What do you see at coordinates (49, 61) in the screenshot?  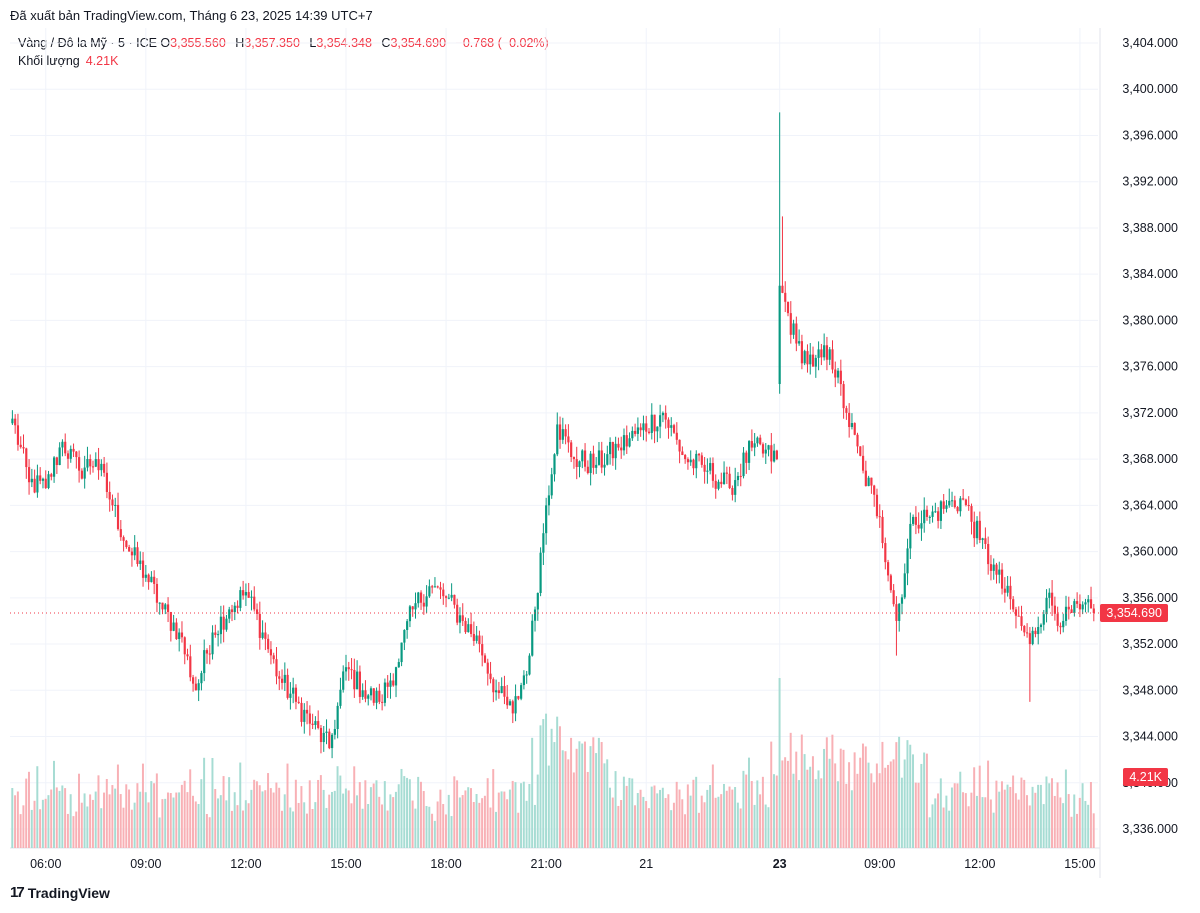 I see `volume-label: Khối lượng` at bounding box center [49, 61].